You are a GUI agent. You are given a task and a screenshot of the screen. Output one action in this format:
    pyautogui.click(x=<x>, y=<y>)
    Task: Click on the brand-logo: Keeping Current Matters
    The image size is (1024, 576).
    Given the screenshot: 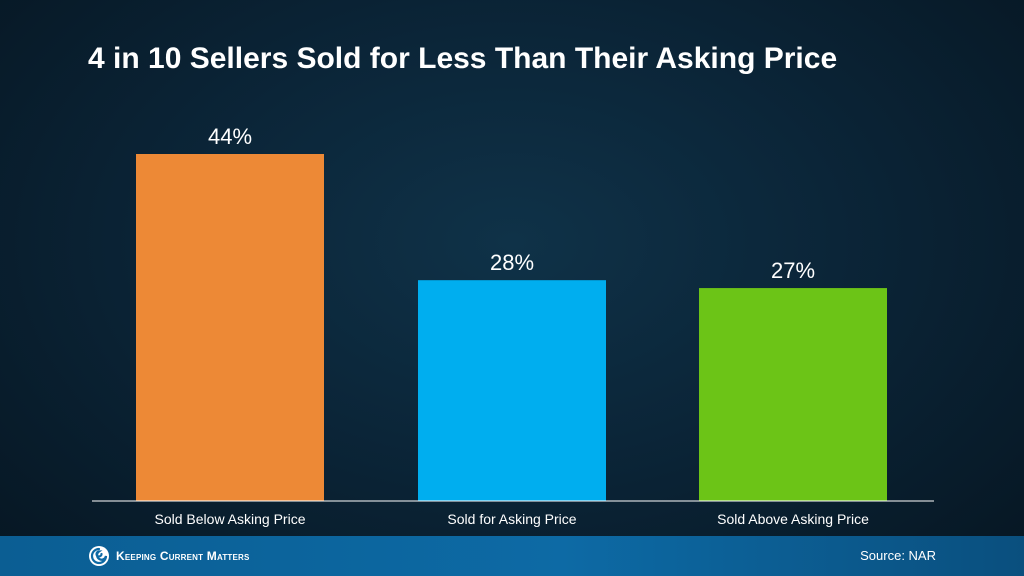 What is the action you would take?
    pyautogui.click(x=169, y=556)
    